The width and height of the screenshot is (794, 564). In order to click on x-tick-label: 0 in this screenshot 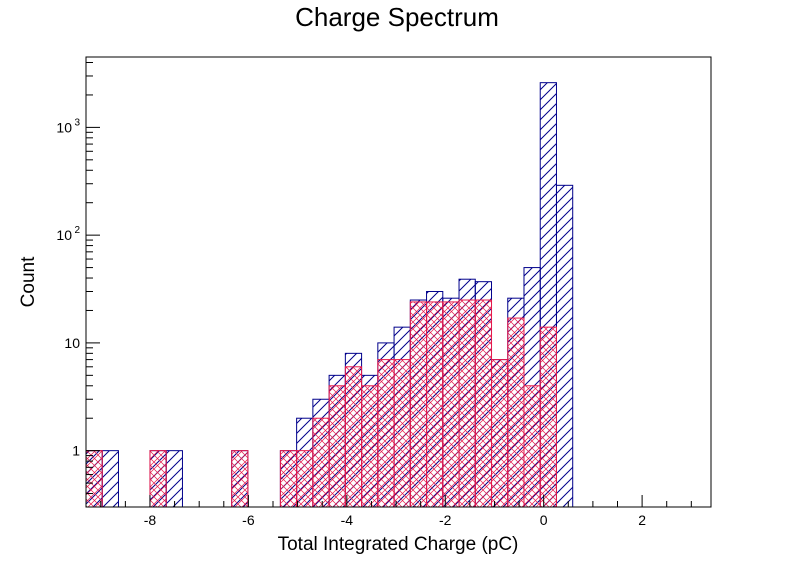, I will do `click(544, 520)`.